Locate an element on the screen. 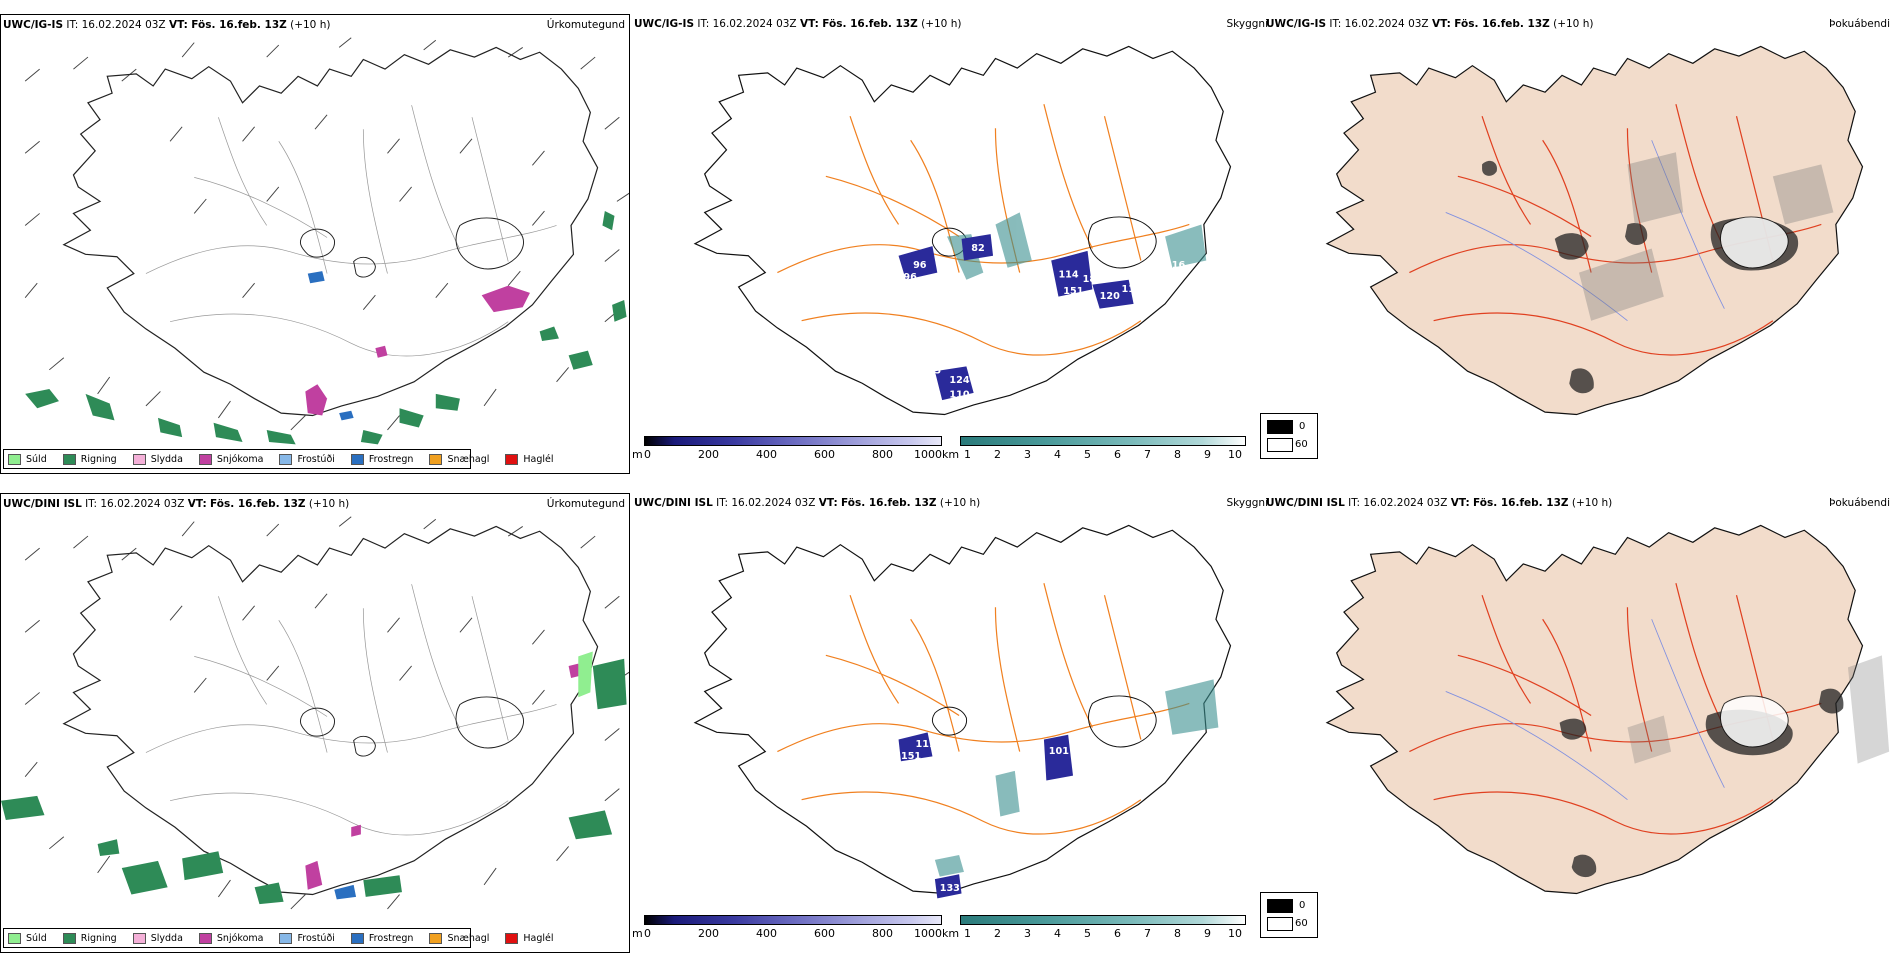  cloud-label: 101 is located at coordinates (1059, 751).